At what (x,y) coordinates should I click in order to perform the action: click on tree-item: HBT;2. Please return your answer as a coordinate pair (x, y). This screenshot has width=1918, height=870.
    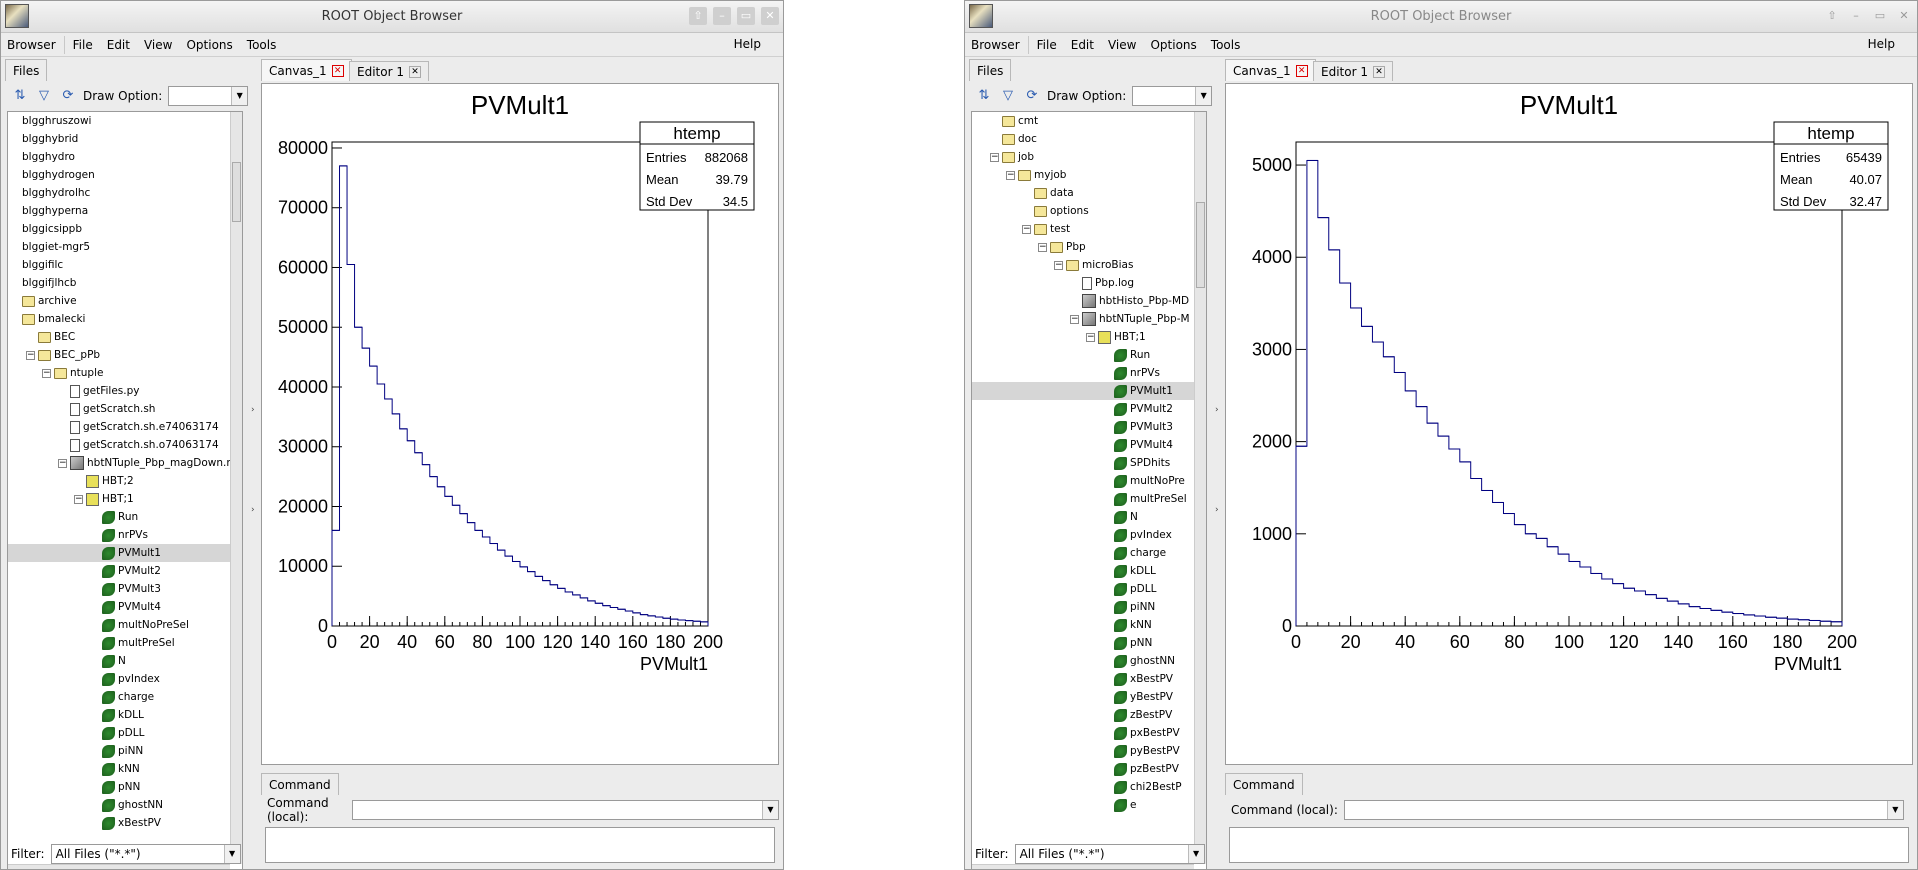
    Looking at the image, I should click on (125, 481).